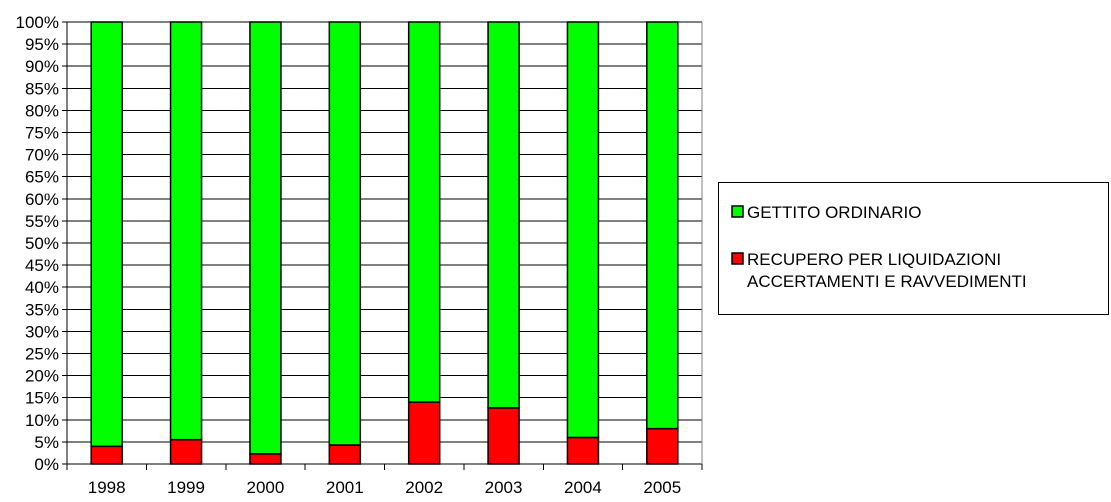  Describe the element at coordinates (345, 454) in the screenshot. I see `bar-segment-recupero-2001` at that location.